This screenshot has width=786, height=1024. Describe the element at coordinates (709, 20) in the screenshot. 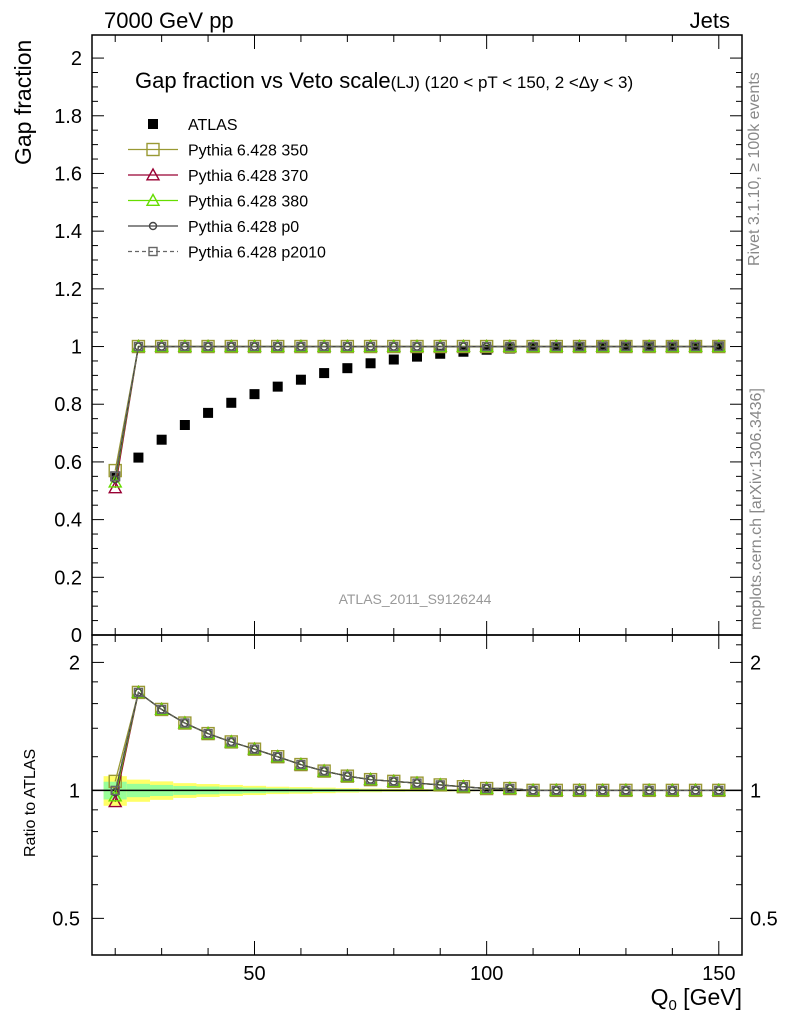

I see `category-label: Jets` at that location.